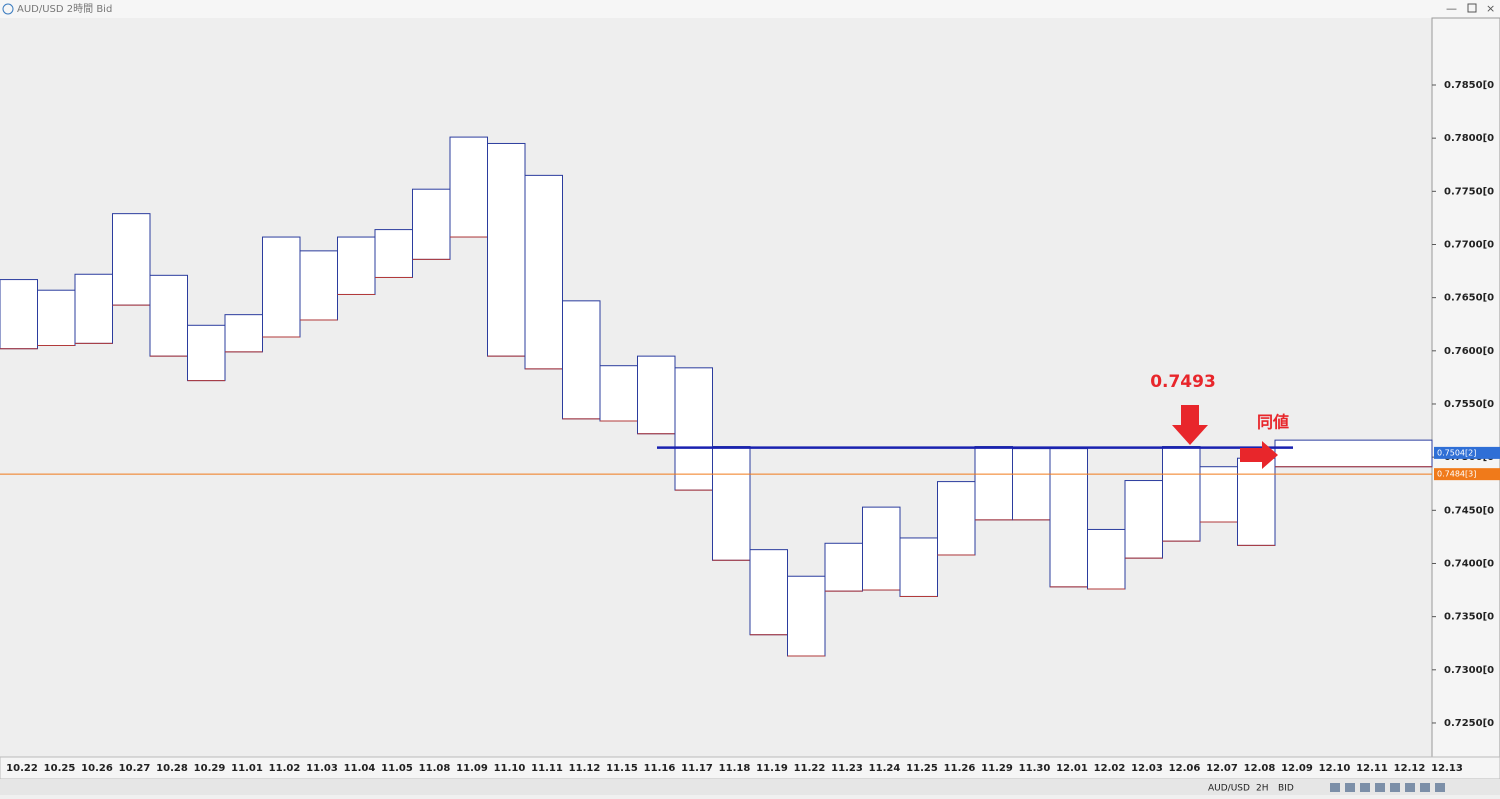 This screenshot has width=1500, height=799. What do you see at coordinates (585, 768) in the screenshot?
I see `x-tick-label: 11.12` at bounding box center [585, 768].